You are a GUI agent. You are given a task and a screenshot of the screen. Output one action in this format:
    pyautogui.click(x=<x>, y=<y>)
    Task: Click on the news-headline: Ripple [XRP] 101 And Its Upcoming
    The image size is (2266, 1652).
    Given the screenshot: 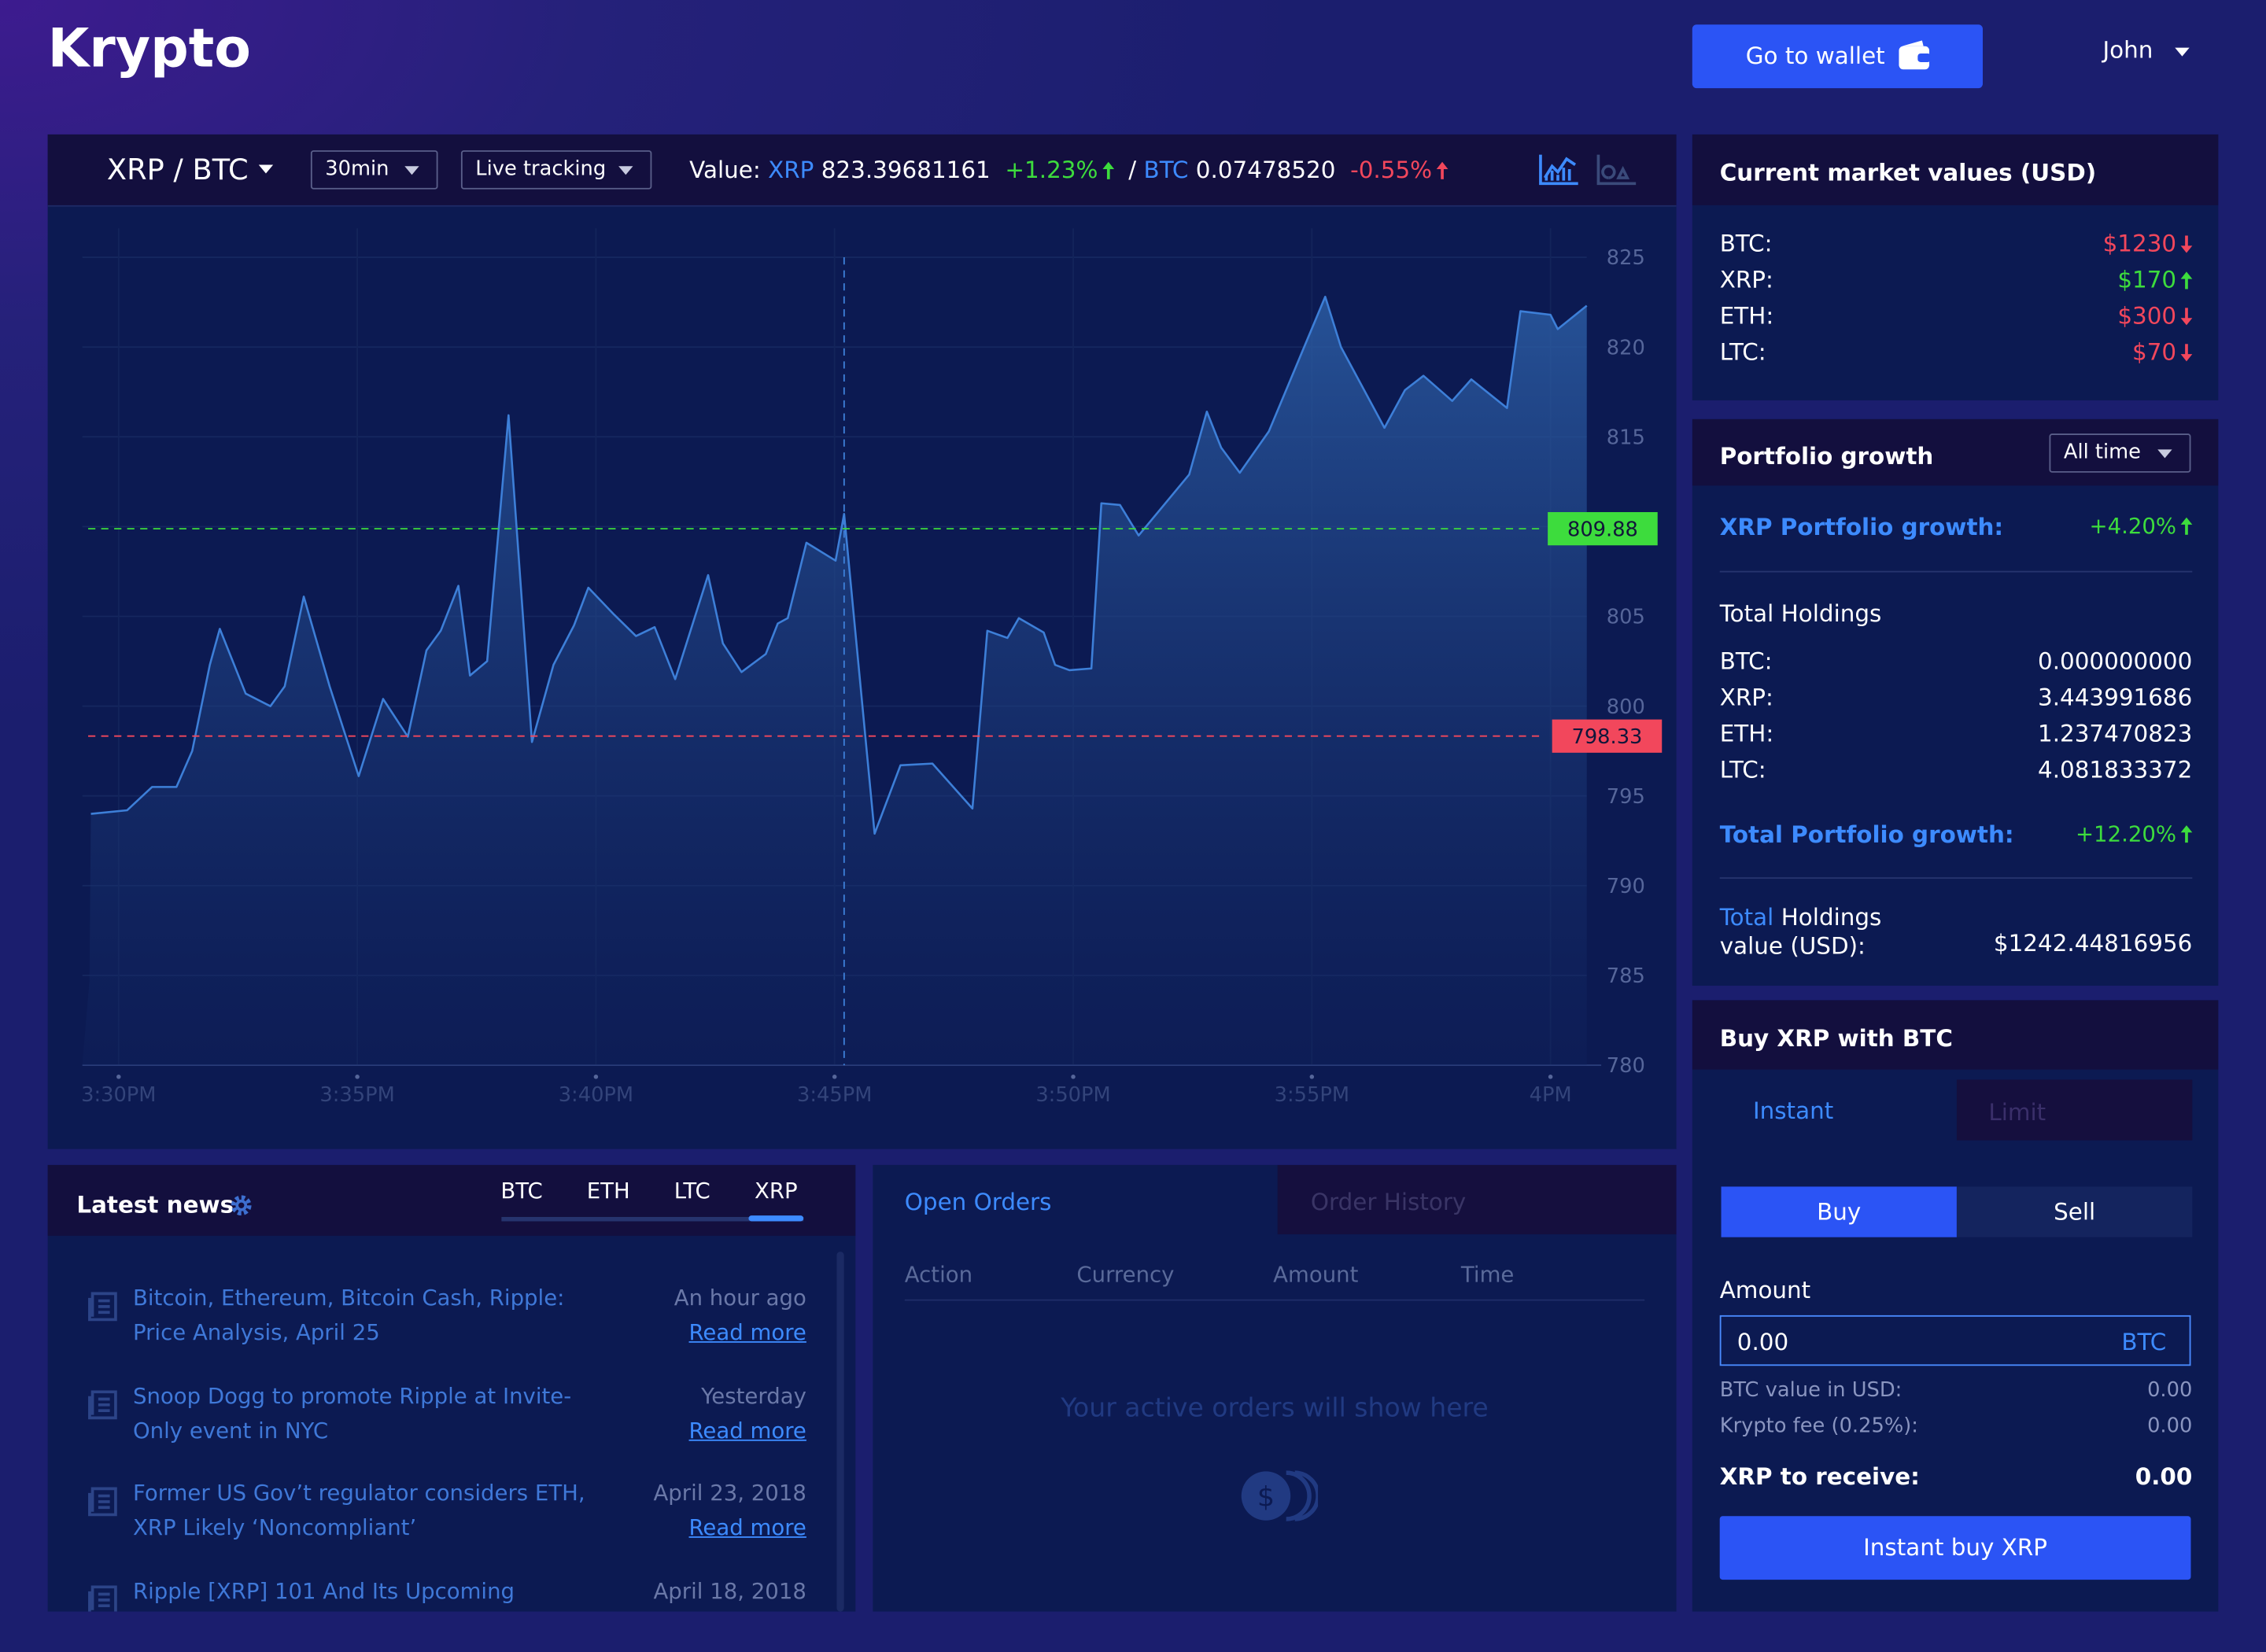 What is the action you would take?
    pyautogui.click(x=323, y=1590)
    